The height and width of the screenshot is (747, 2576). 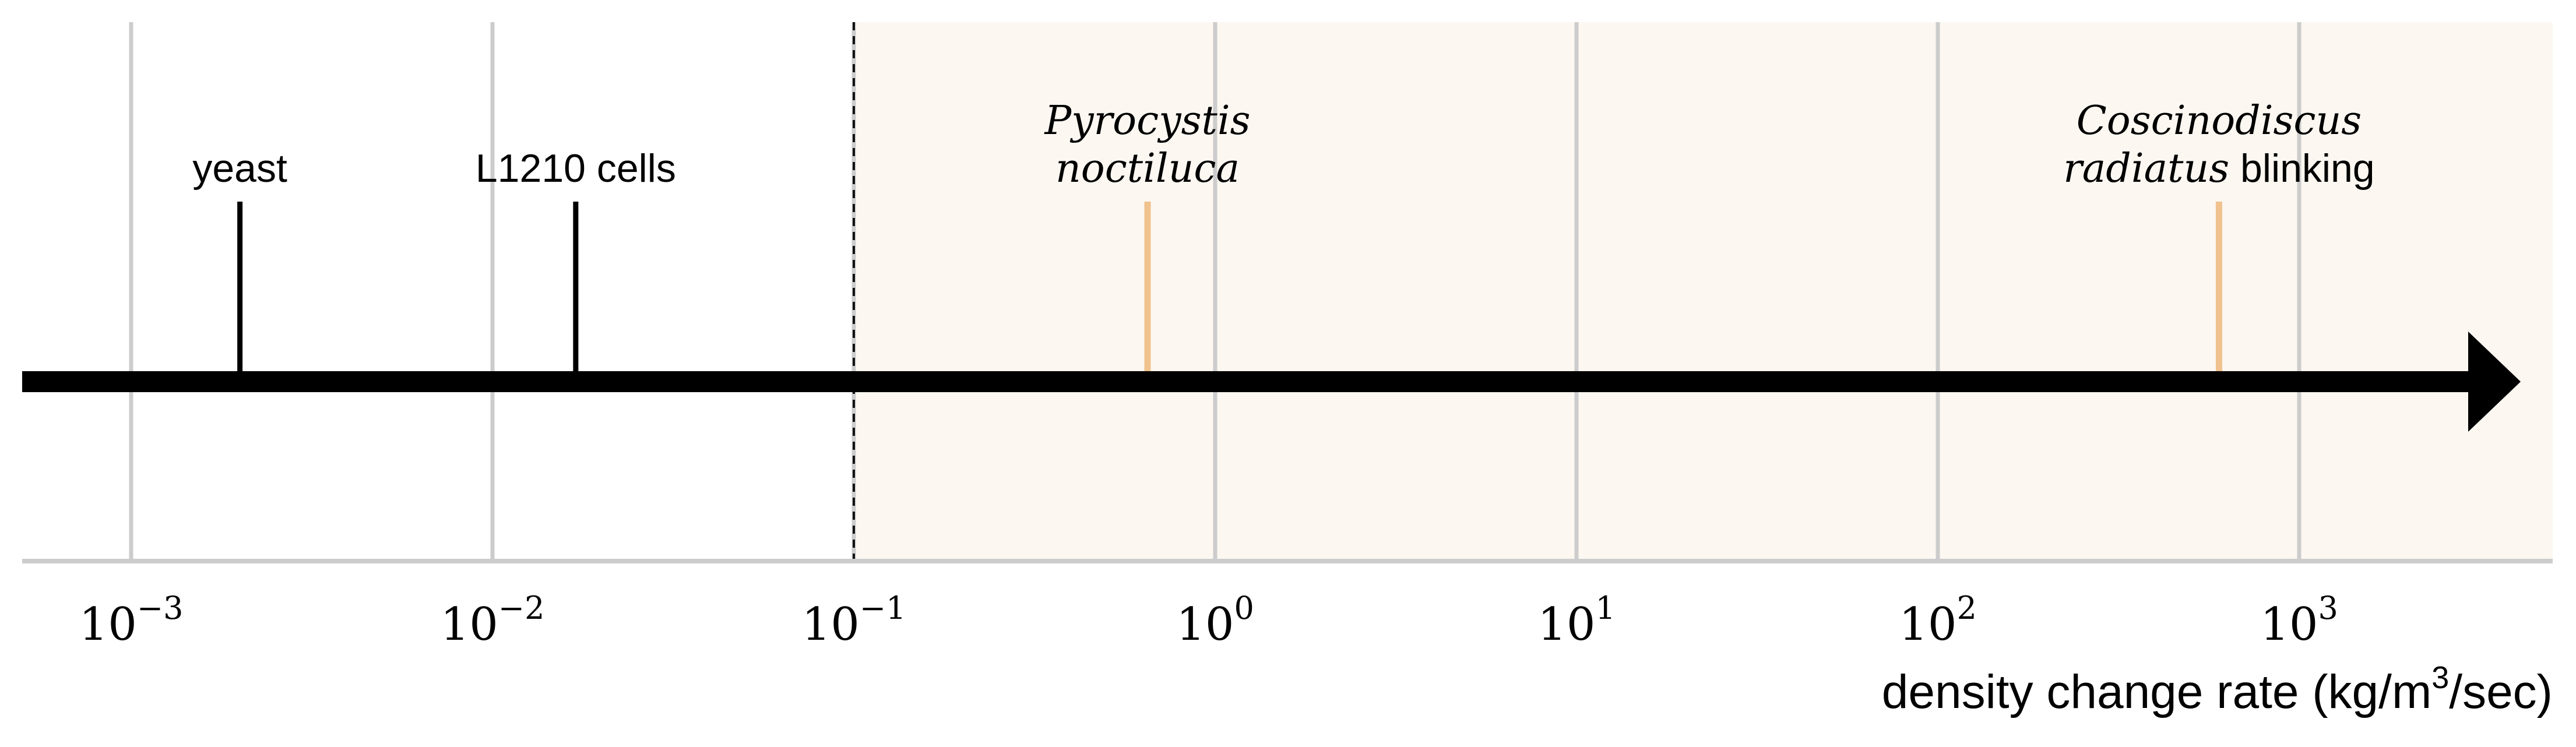 I want to click on main-arrow-head, so click(x=2495, y=382).